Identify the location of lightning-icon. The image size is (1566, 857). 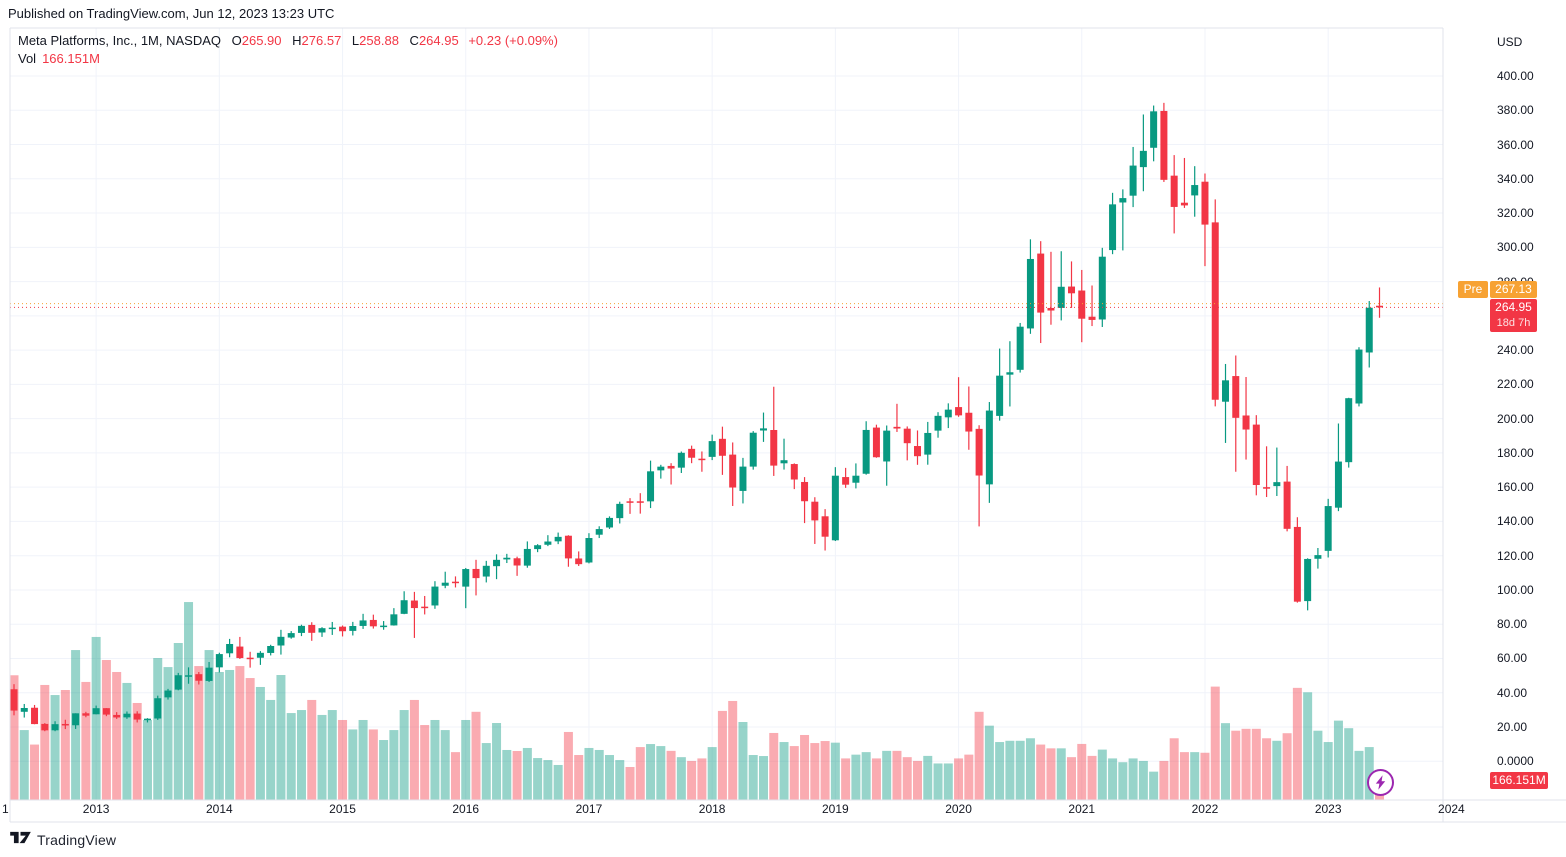
(1380, 782).